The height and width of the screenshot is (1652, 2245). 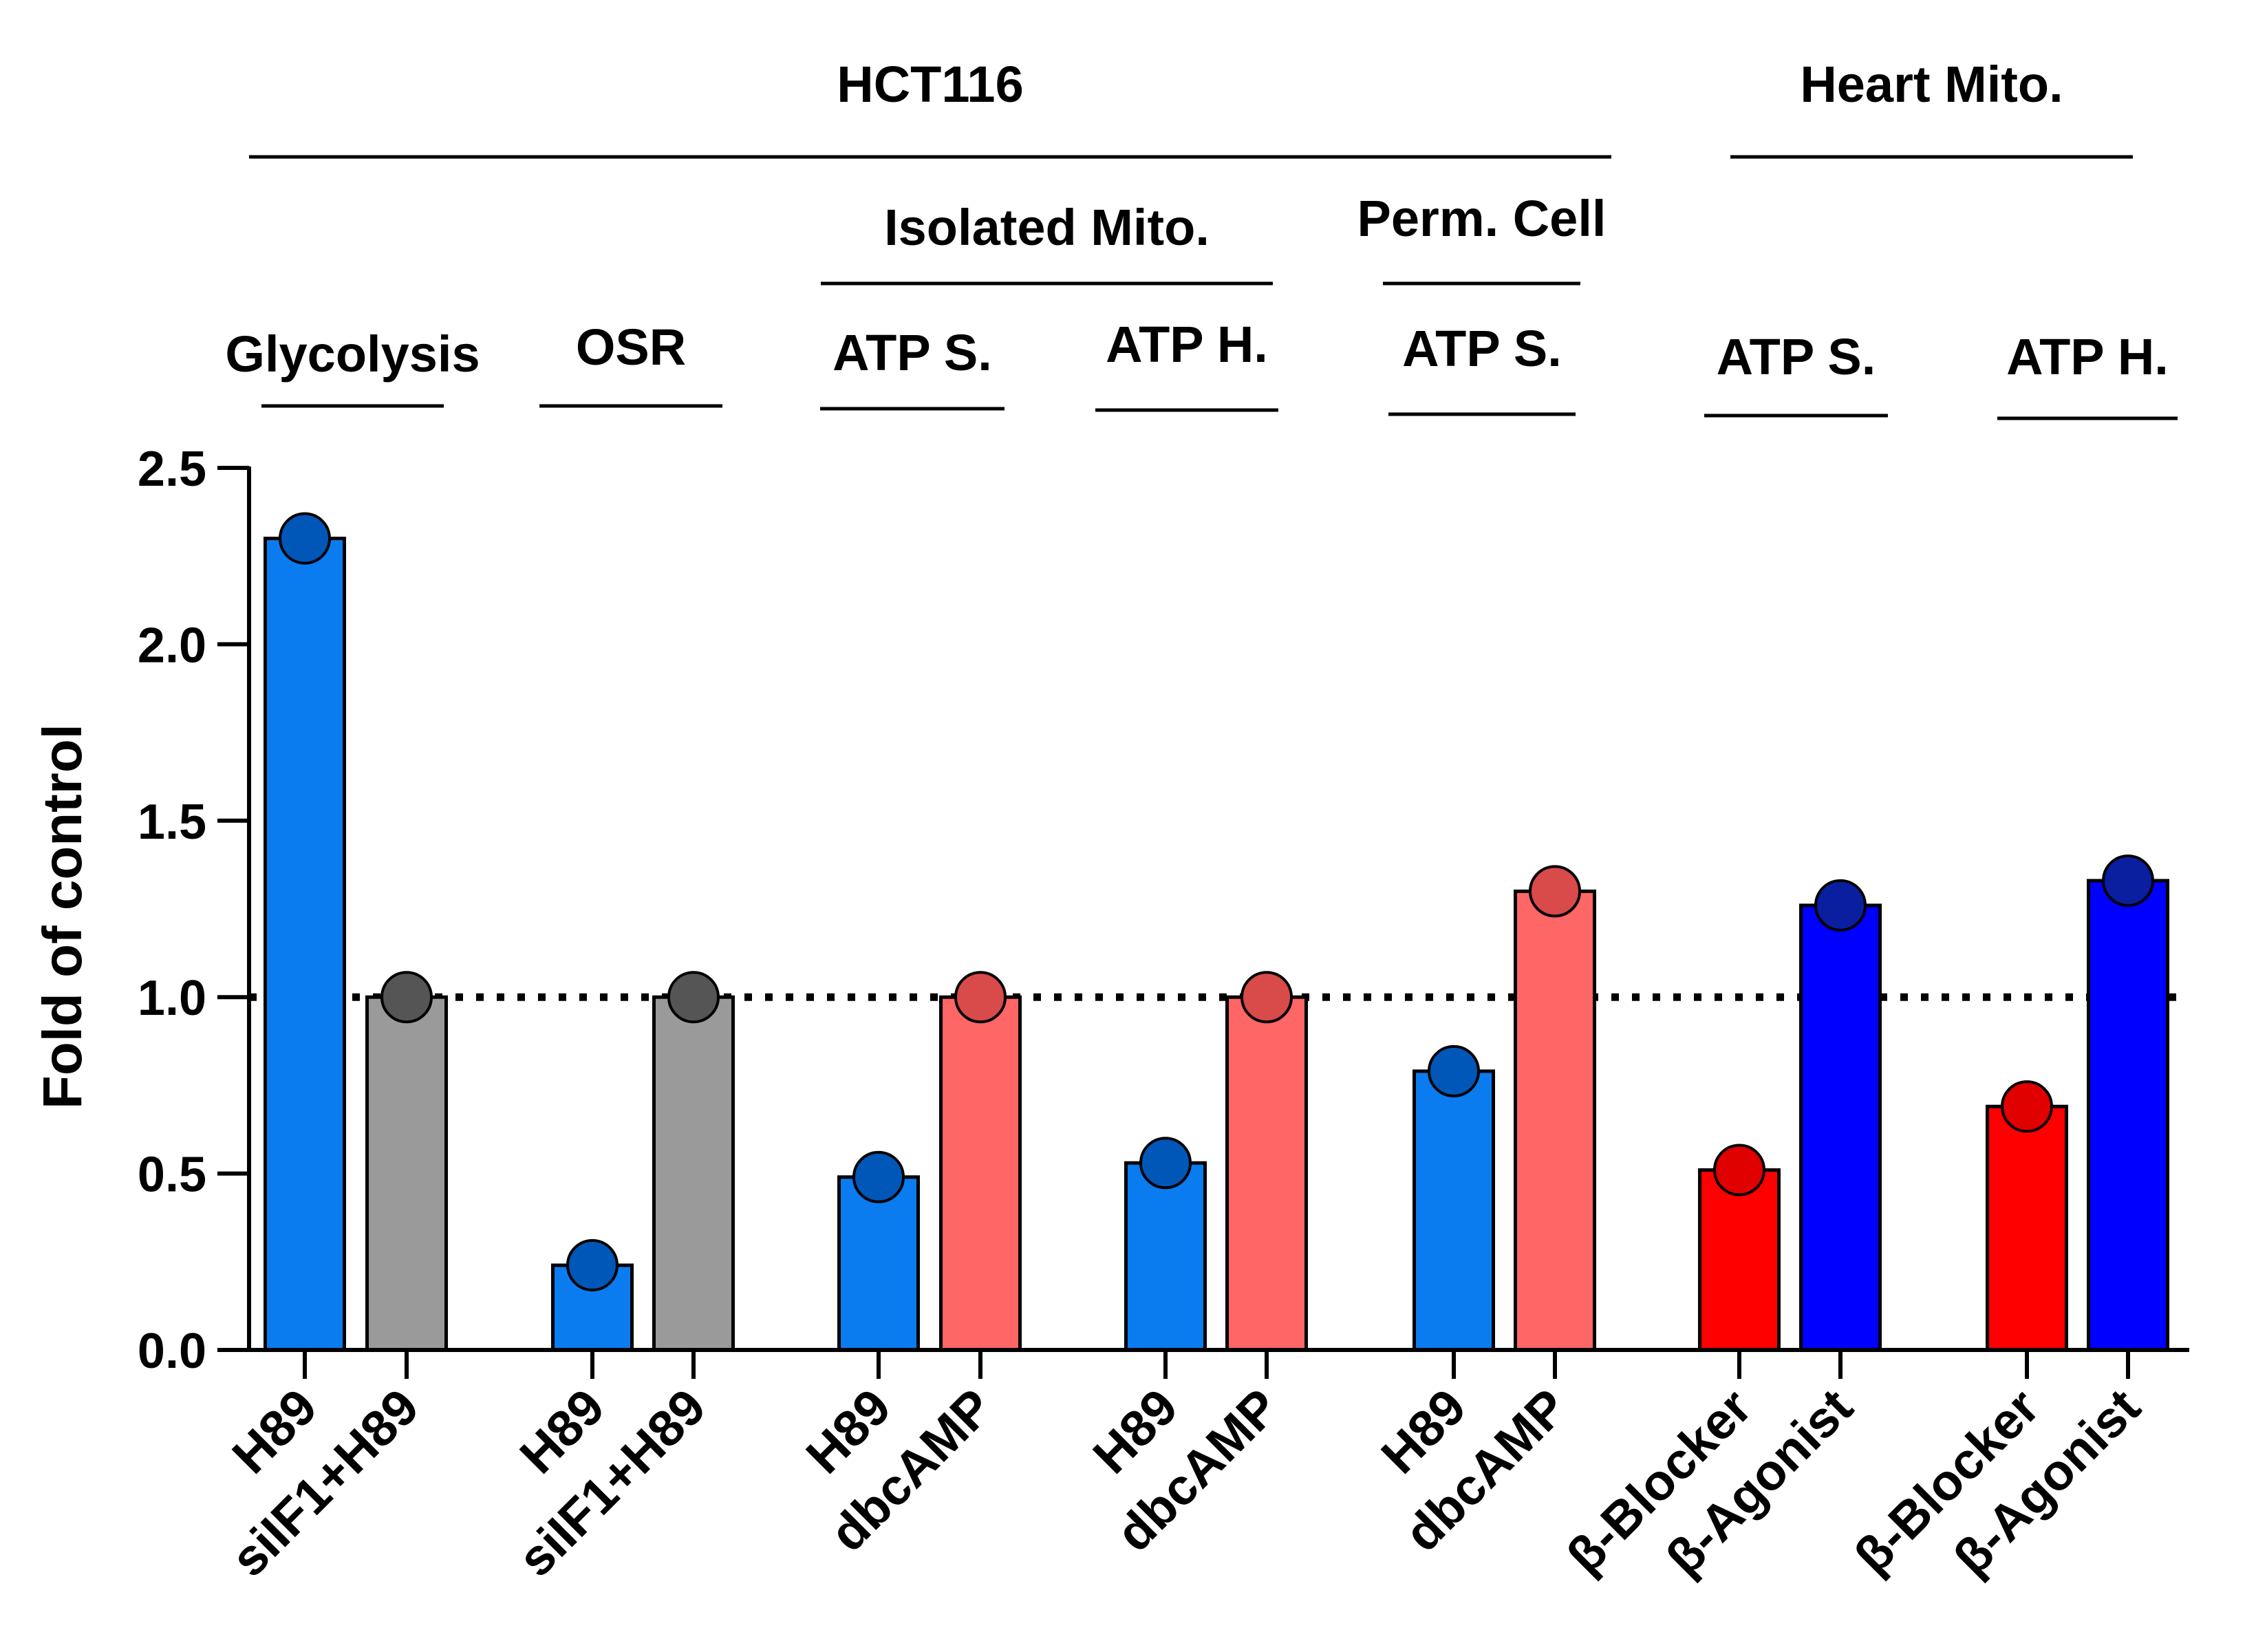 What do you see at coordinates (352, 354) in the screenshot?
I see `group-label: Glycolysis` at bounding box center [352, 354].